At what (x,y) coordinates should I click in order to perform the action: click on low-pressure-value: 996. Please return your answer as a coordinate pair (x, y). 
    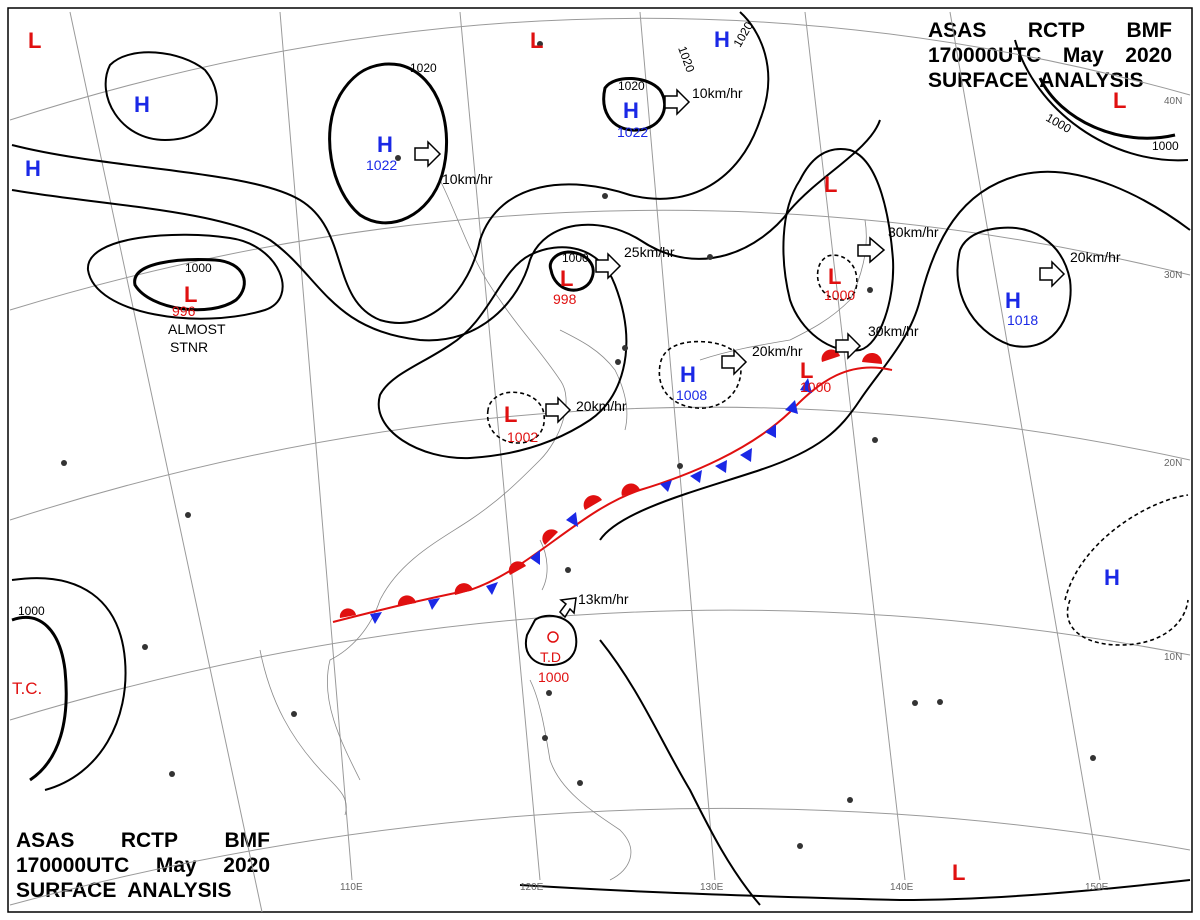
    Looking at the image, I should click on (184, 311).